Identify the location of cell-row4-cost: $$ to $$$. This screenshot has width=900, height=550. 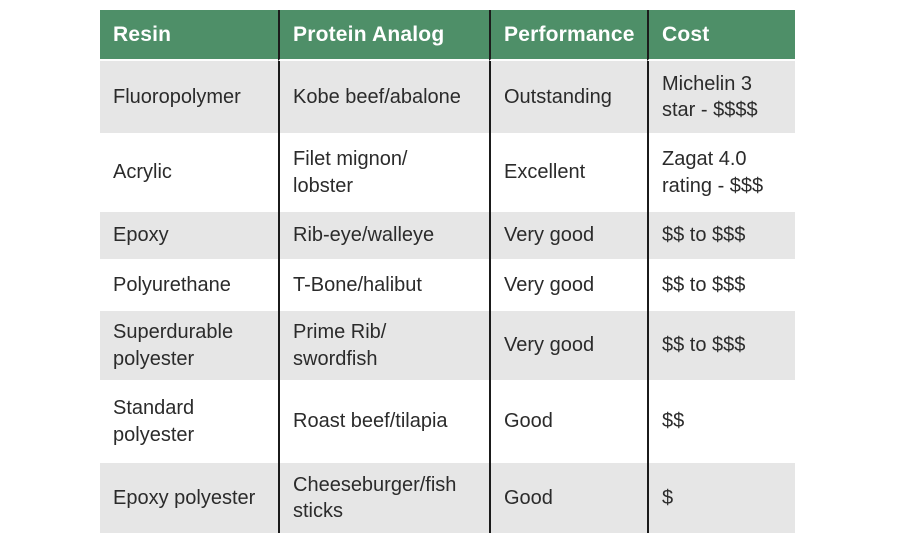
(721, 285).